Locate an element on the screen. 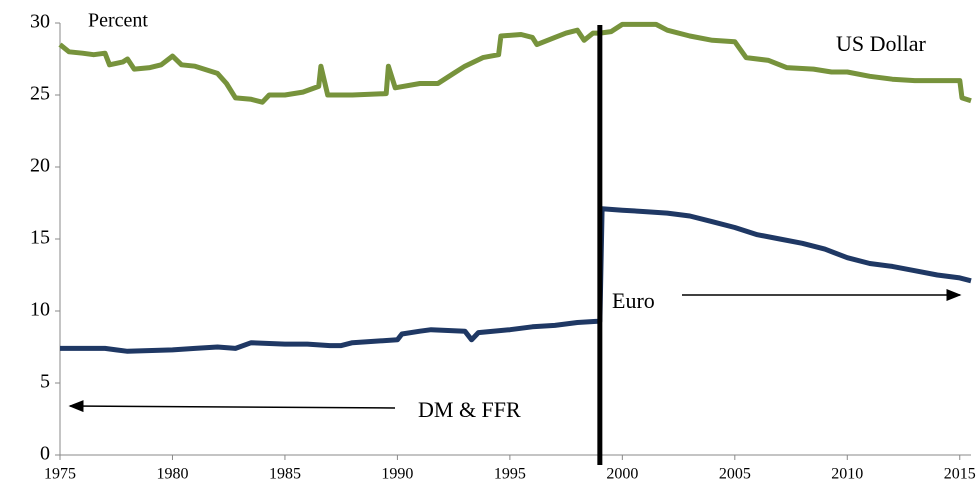 Image resolution: width=976 pixels, height=493 pixels. x-tick-label: 2000 is located at coordinates (622, 474).